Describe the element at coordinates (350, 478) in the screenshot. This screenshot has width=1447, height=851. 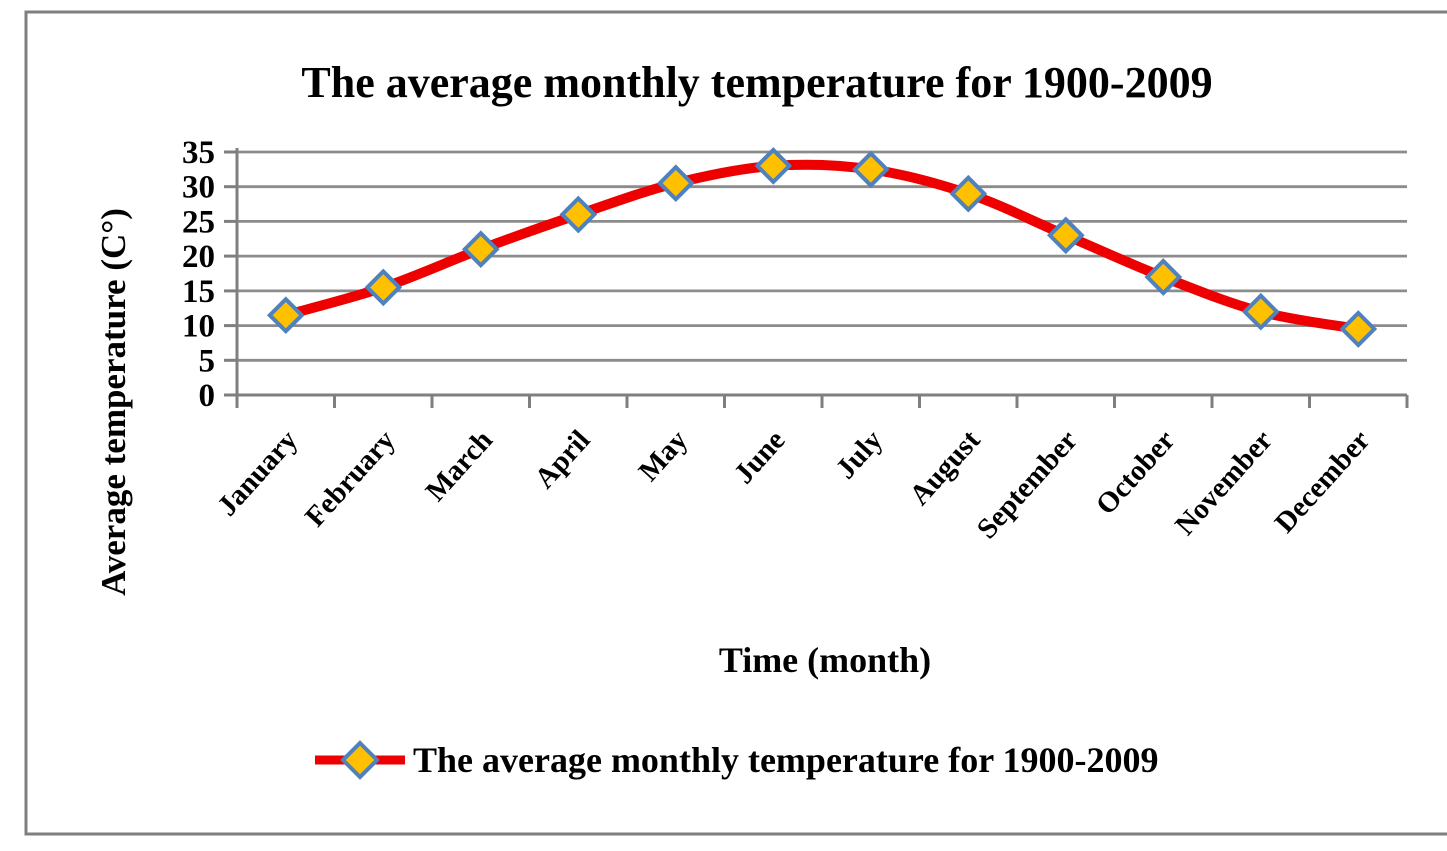
I see `x-axis-label: February` at that location.